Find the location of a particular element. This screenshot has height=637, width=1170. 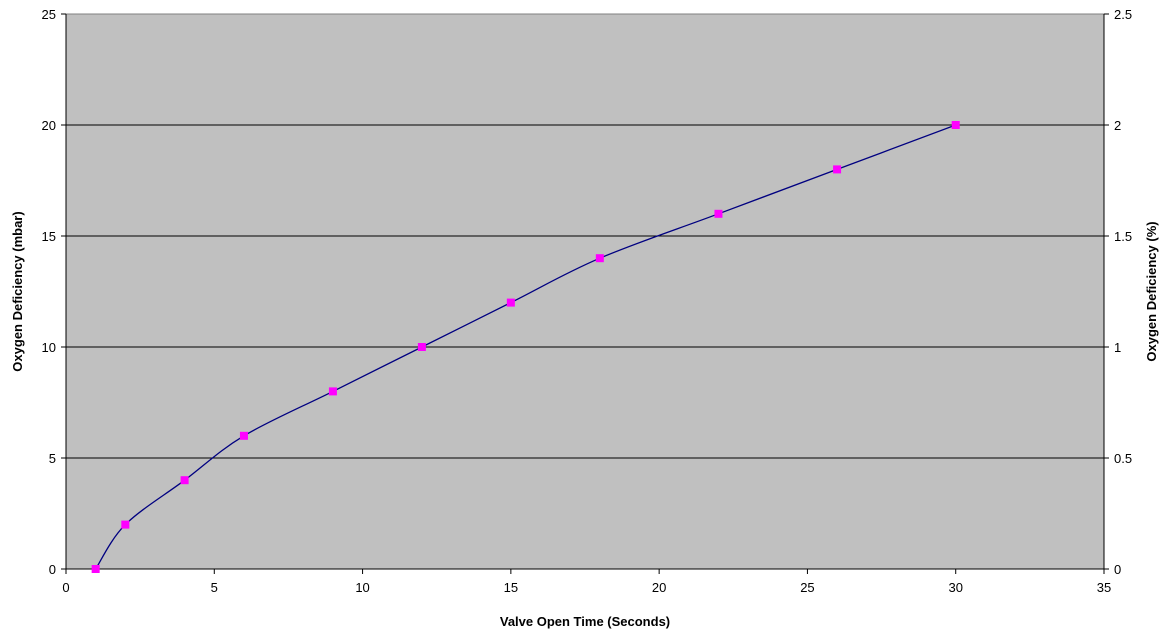

y2-tick-label: 1 is located at coordinates (1117, 347).